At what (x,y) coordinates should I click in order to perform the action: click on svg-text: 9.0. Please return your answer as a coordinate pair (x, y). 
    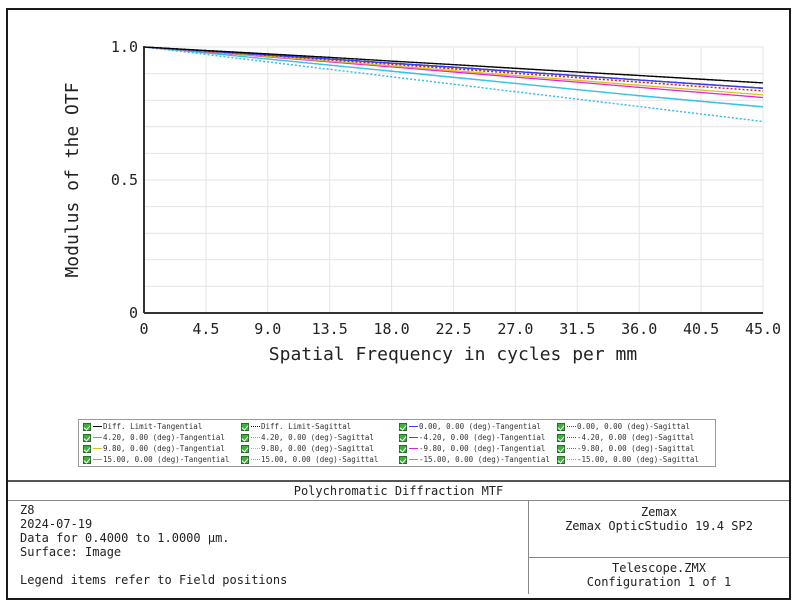
    Looking at the image, I should click on (267, 329).